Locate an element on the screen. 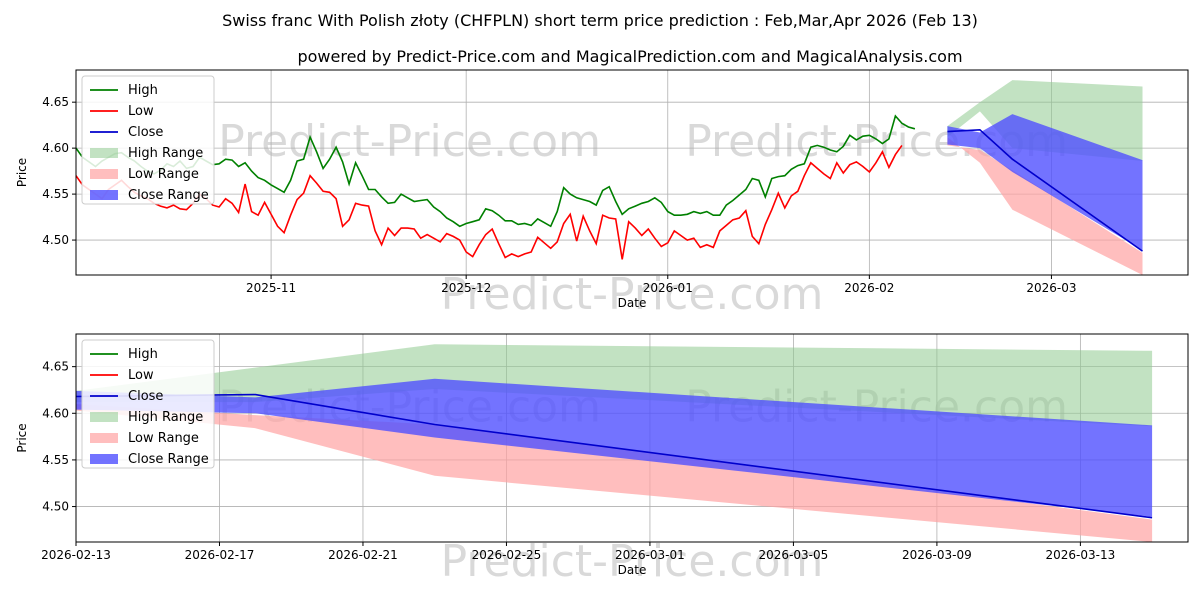  x-tick-label: 2026-03-05 is located at coordinates (794, 555).